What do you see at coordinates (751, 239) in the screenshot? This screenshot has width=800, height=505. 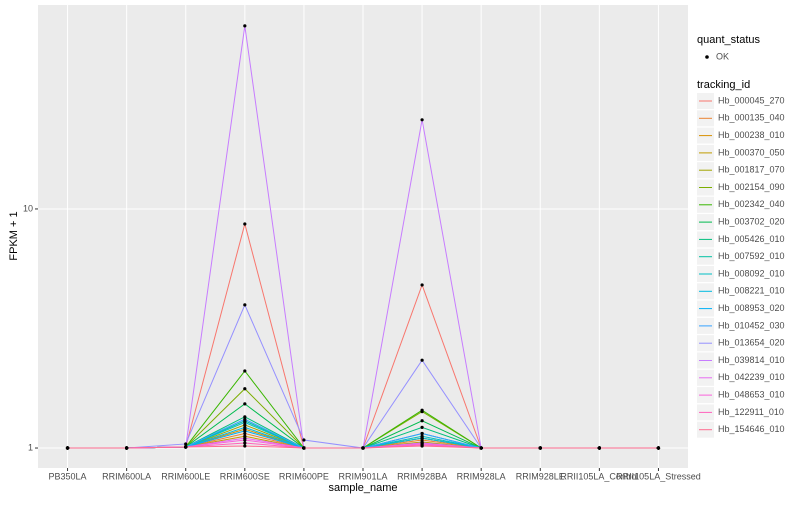 I see `legend-label: Hb_005426_010` at bounding box center [751, 239].